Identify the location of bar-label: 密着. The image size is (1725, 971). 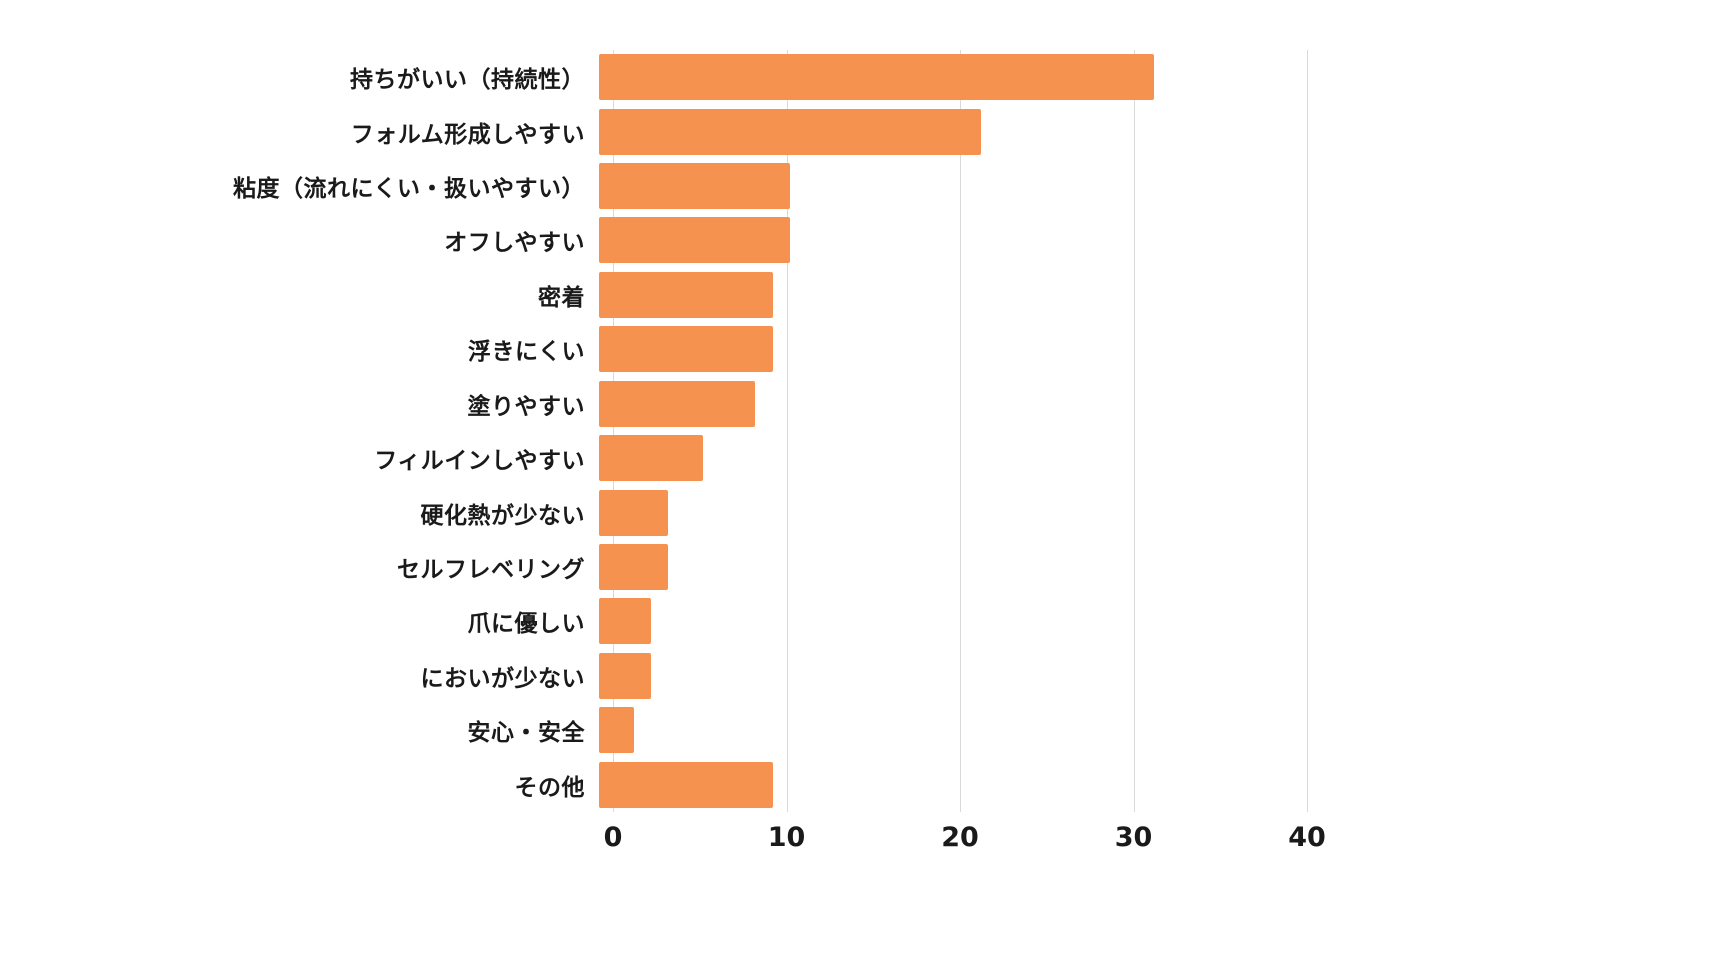
(561, 297).